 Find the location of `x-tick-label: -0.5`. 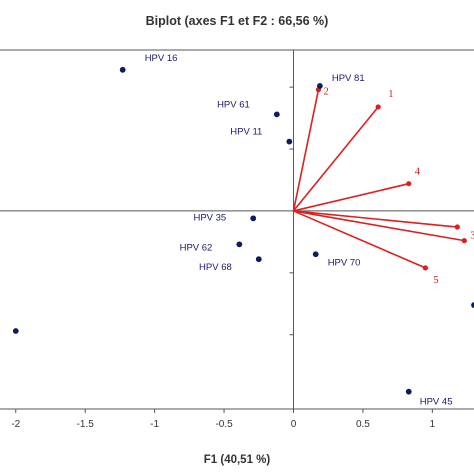

x-tick-label: -0.5 is located at coordinates (224, 424).